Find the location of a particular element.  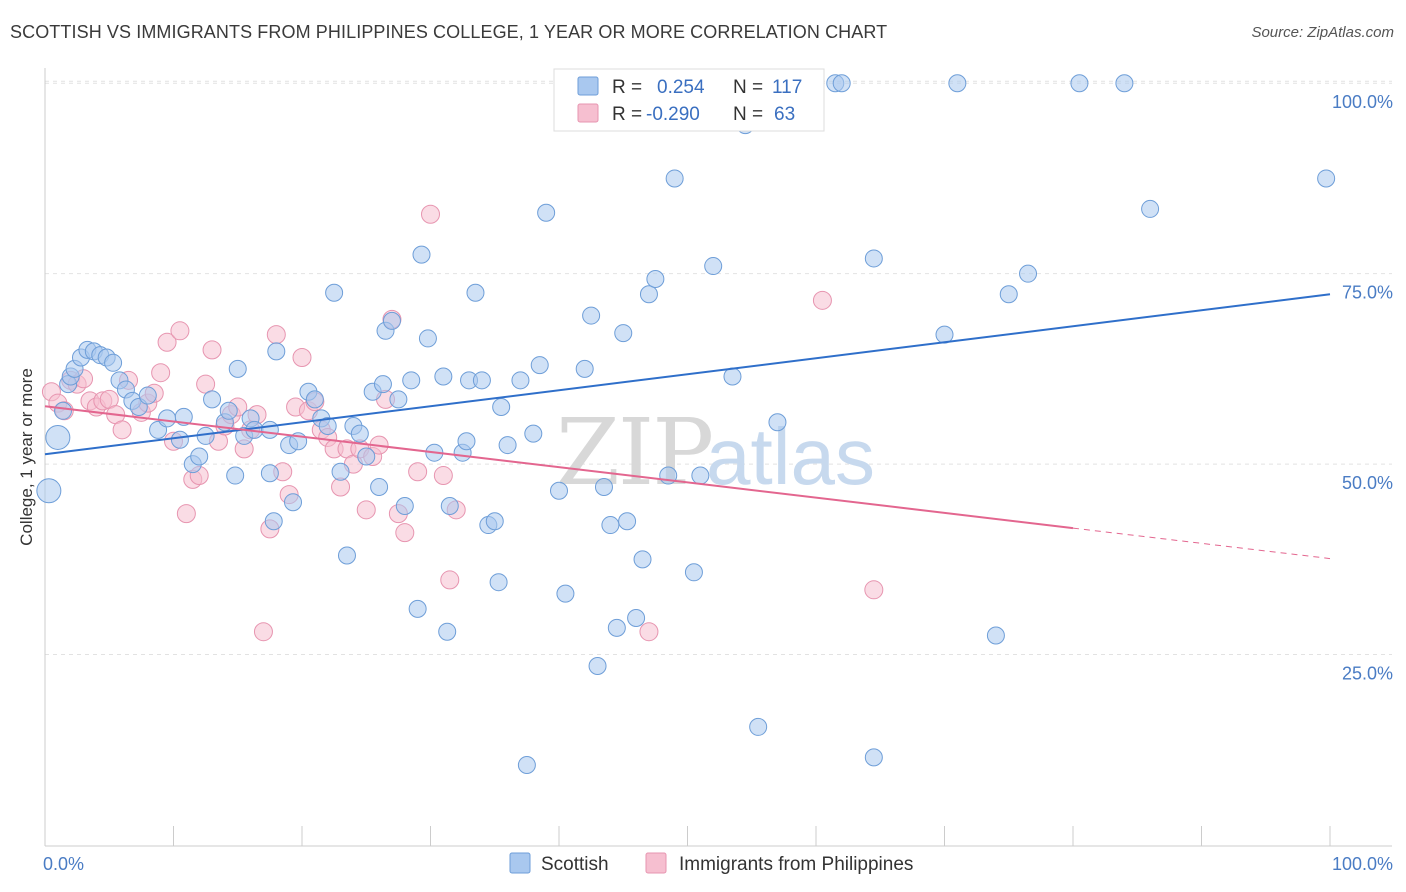

legend-frame is located at coordinates (689, 100).